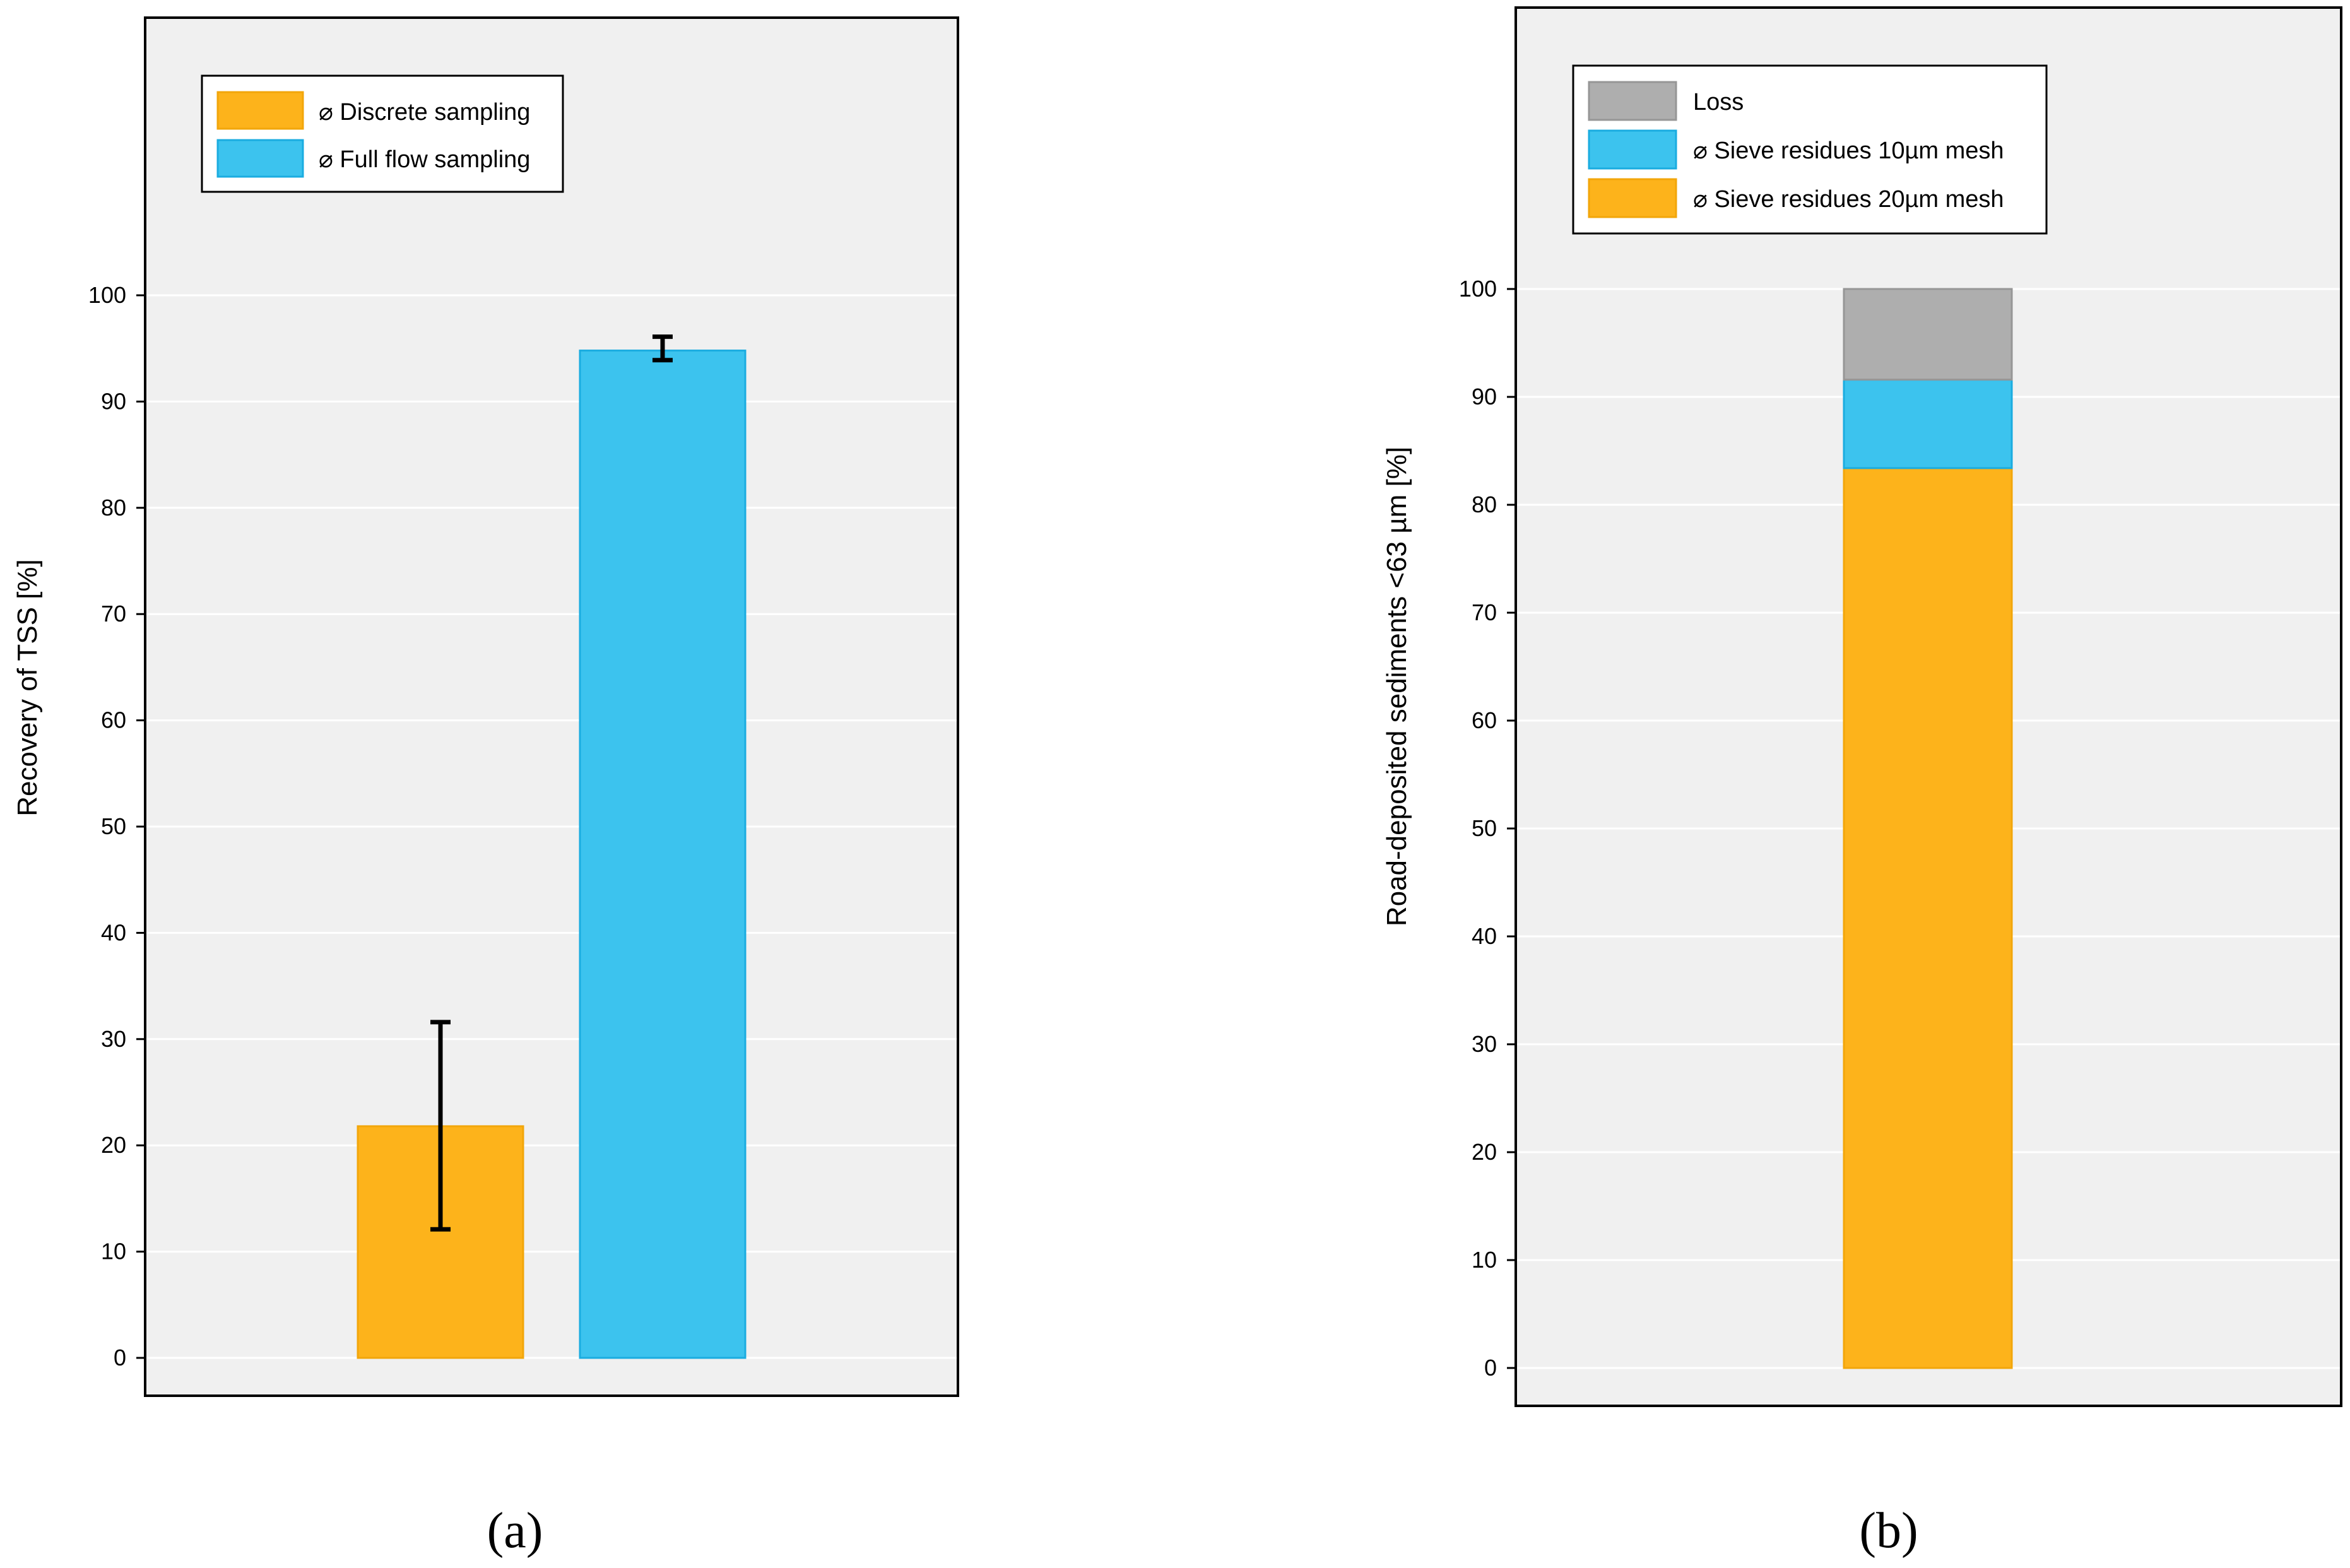 The image size is (2350, 1568). I want to click on legend-label-discrete-sampling: ⌀ Discrete sampling, so click(424, 113).